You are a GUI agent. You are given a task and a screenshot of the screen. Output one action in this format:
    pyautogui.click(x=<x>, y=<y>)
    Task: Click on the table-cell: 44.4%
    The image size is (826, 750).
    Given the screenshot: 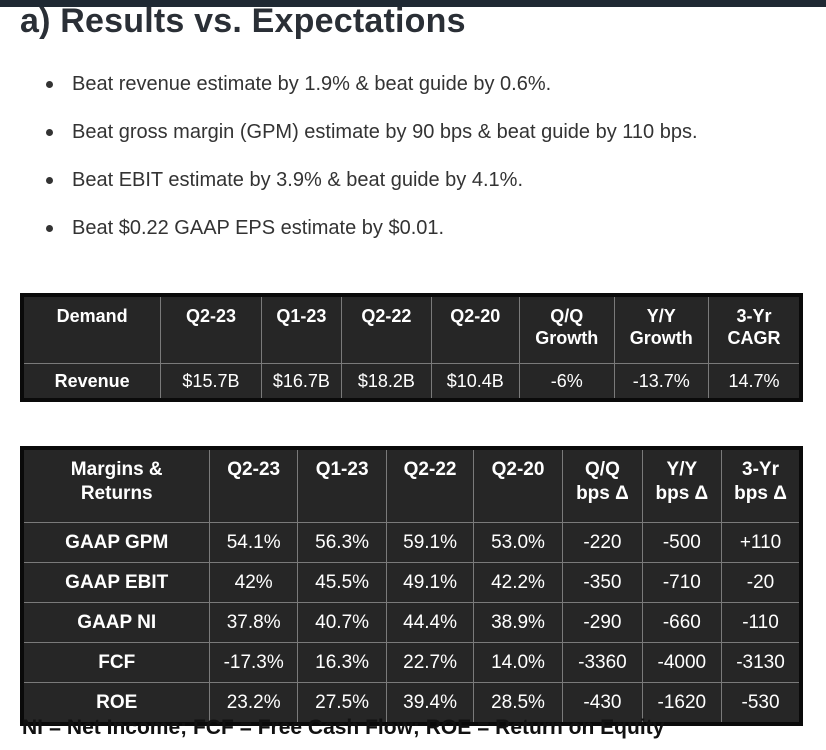 What is the action you would take?
    pyautogui.click(x=430, y=622)
    